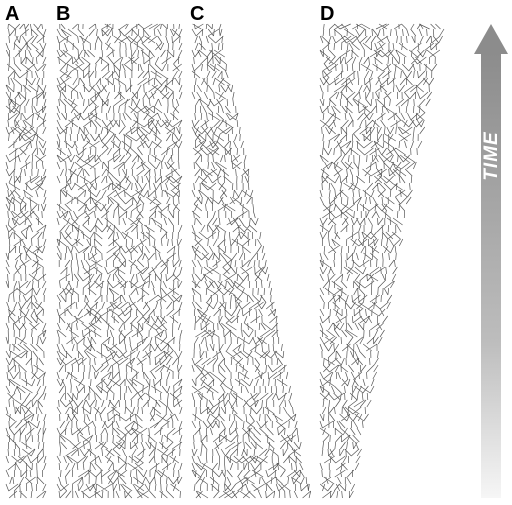 The width and height of the screenshot is (512, 505). Describe the element at coordinates (491, 156) in the screenshot. I see `time-arrow-label: TIME` at that location.